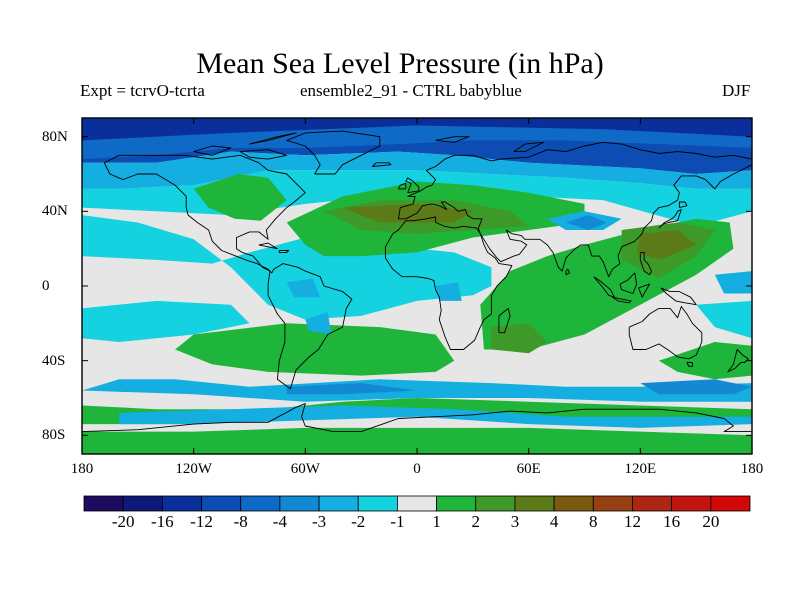 The width and height of the screenshot is (800, 600). What do you see at coordinates (142, 90) in the screenshot?
I see `experiment-label: Expt = tcrvO-tcrta` at bounding box center [142, 90].